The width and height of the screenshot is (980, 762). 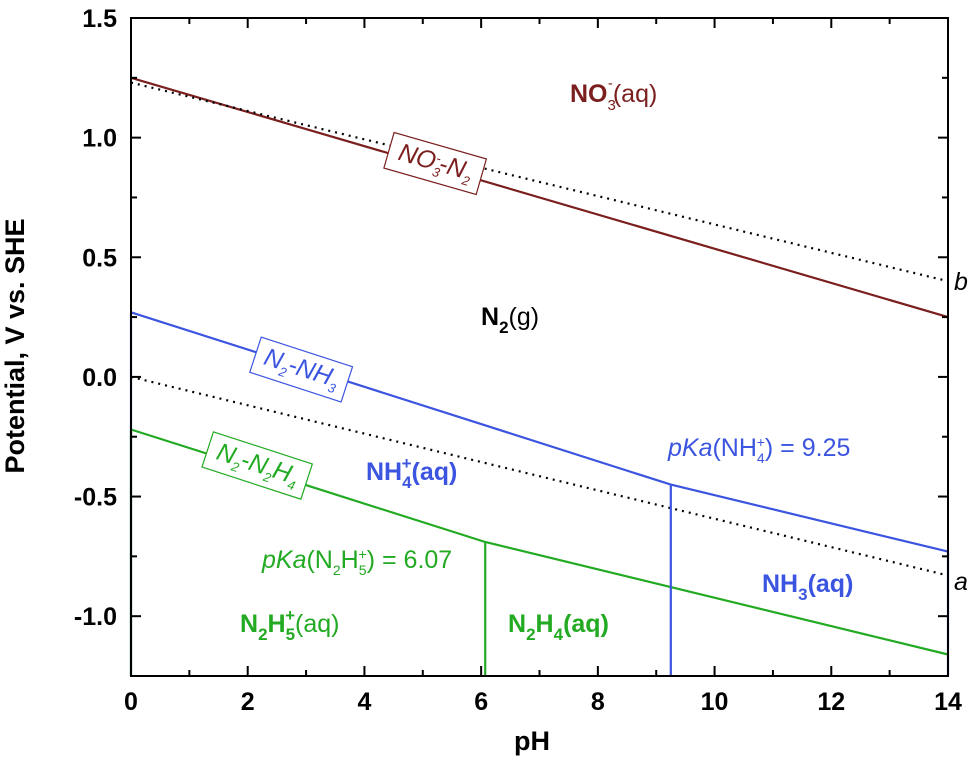 What do you see at coordinates (758, 450) in the screenshot?
I see `pka-nh4-label: pKa(NH4+) = 9.25` at bounding box center [758, 450].